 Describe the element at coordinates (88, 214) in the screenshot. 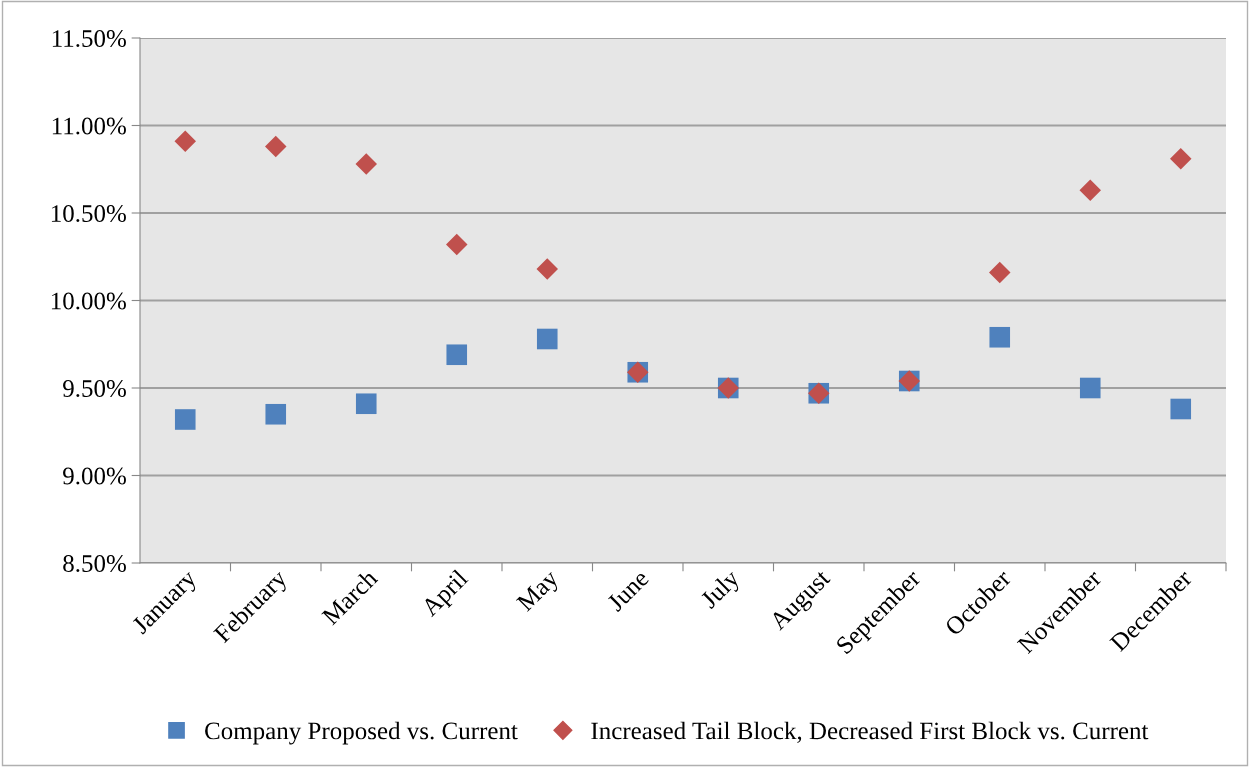

I see `y-tick-label: 10.50%` at that location.